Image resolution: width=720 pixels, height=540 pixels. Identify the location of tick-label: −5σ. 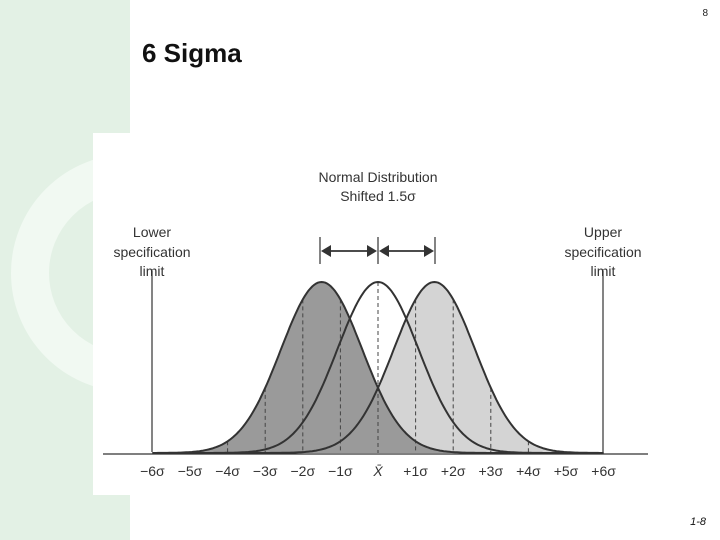
(190, 471).